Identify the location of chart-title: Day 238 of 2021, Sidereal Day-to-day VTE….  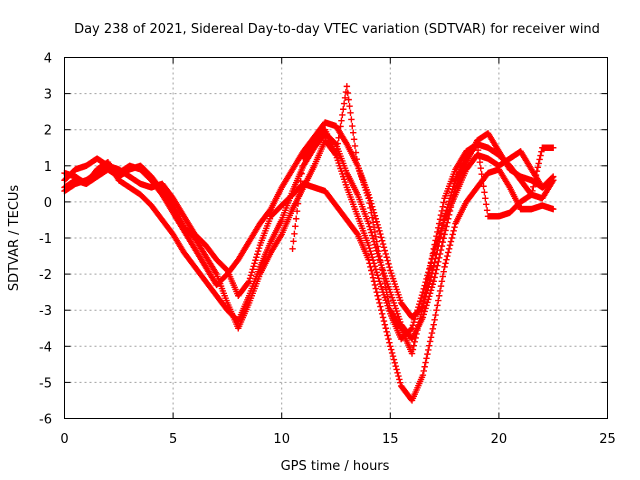
(337, 29).